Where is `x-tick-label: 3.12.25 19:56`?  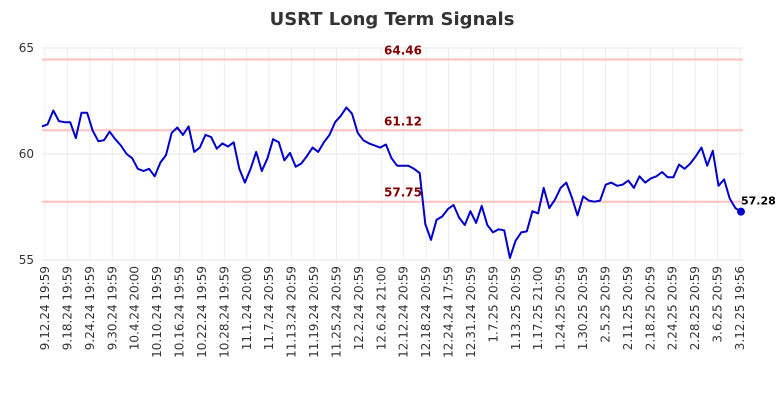 x-tick-label: 3.12.25 19:56 is located at coordinates (740, 308).